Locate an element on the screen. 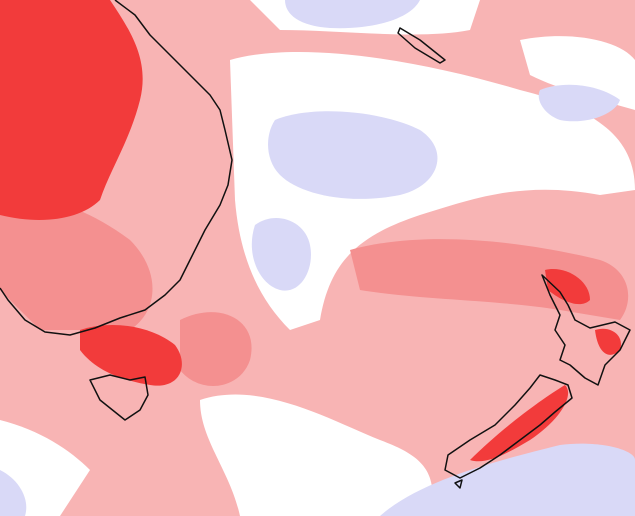 This screenshot has height=516, width=635. north-island-coast is located at coordinates (586, 330).